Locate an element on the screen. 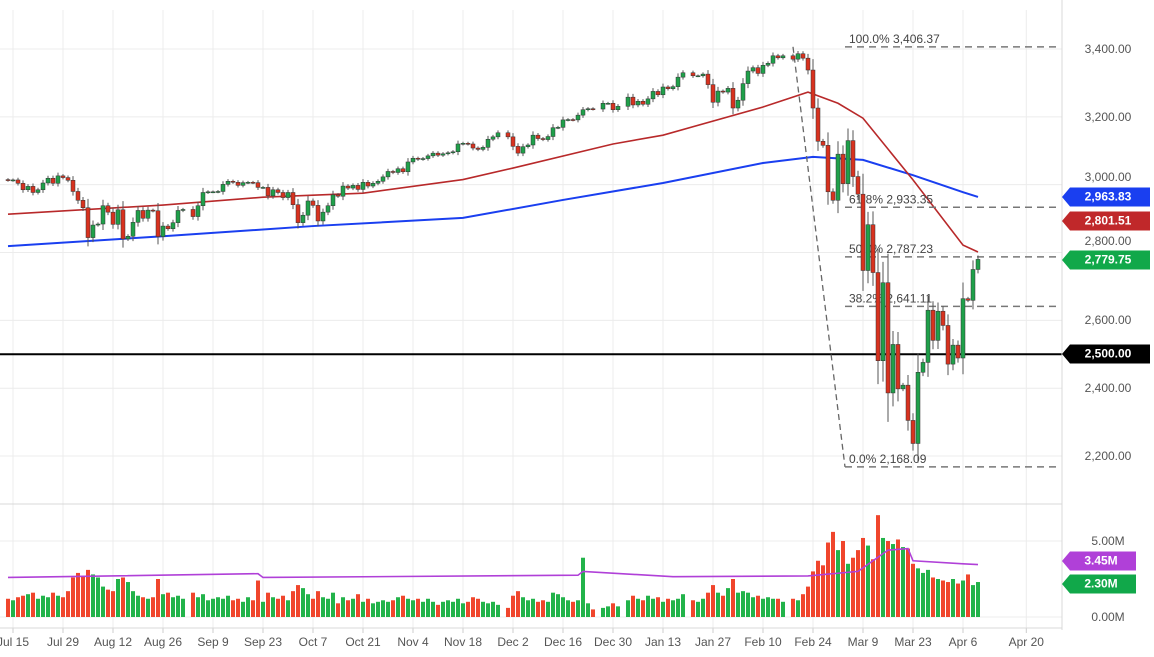 The image size is (1154, 657). last-price-badge: 2,779.75 is located at coordinates (1106, 260).